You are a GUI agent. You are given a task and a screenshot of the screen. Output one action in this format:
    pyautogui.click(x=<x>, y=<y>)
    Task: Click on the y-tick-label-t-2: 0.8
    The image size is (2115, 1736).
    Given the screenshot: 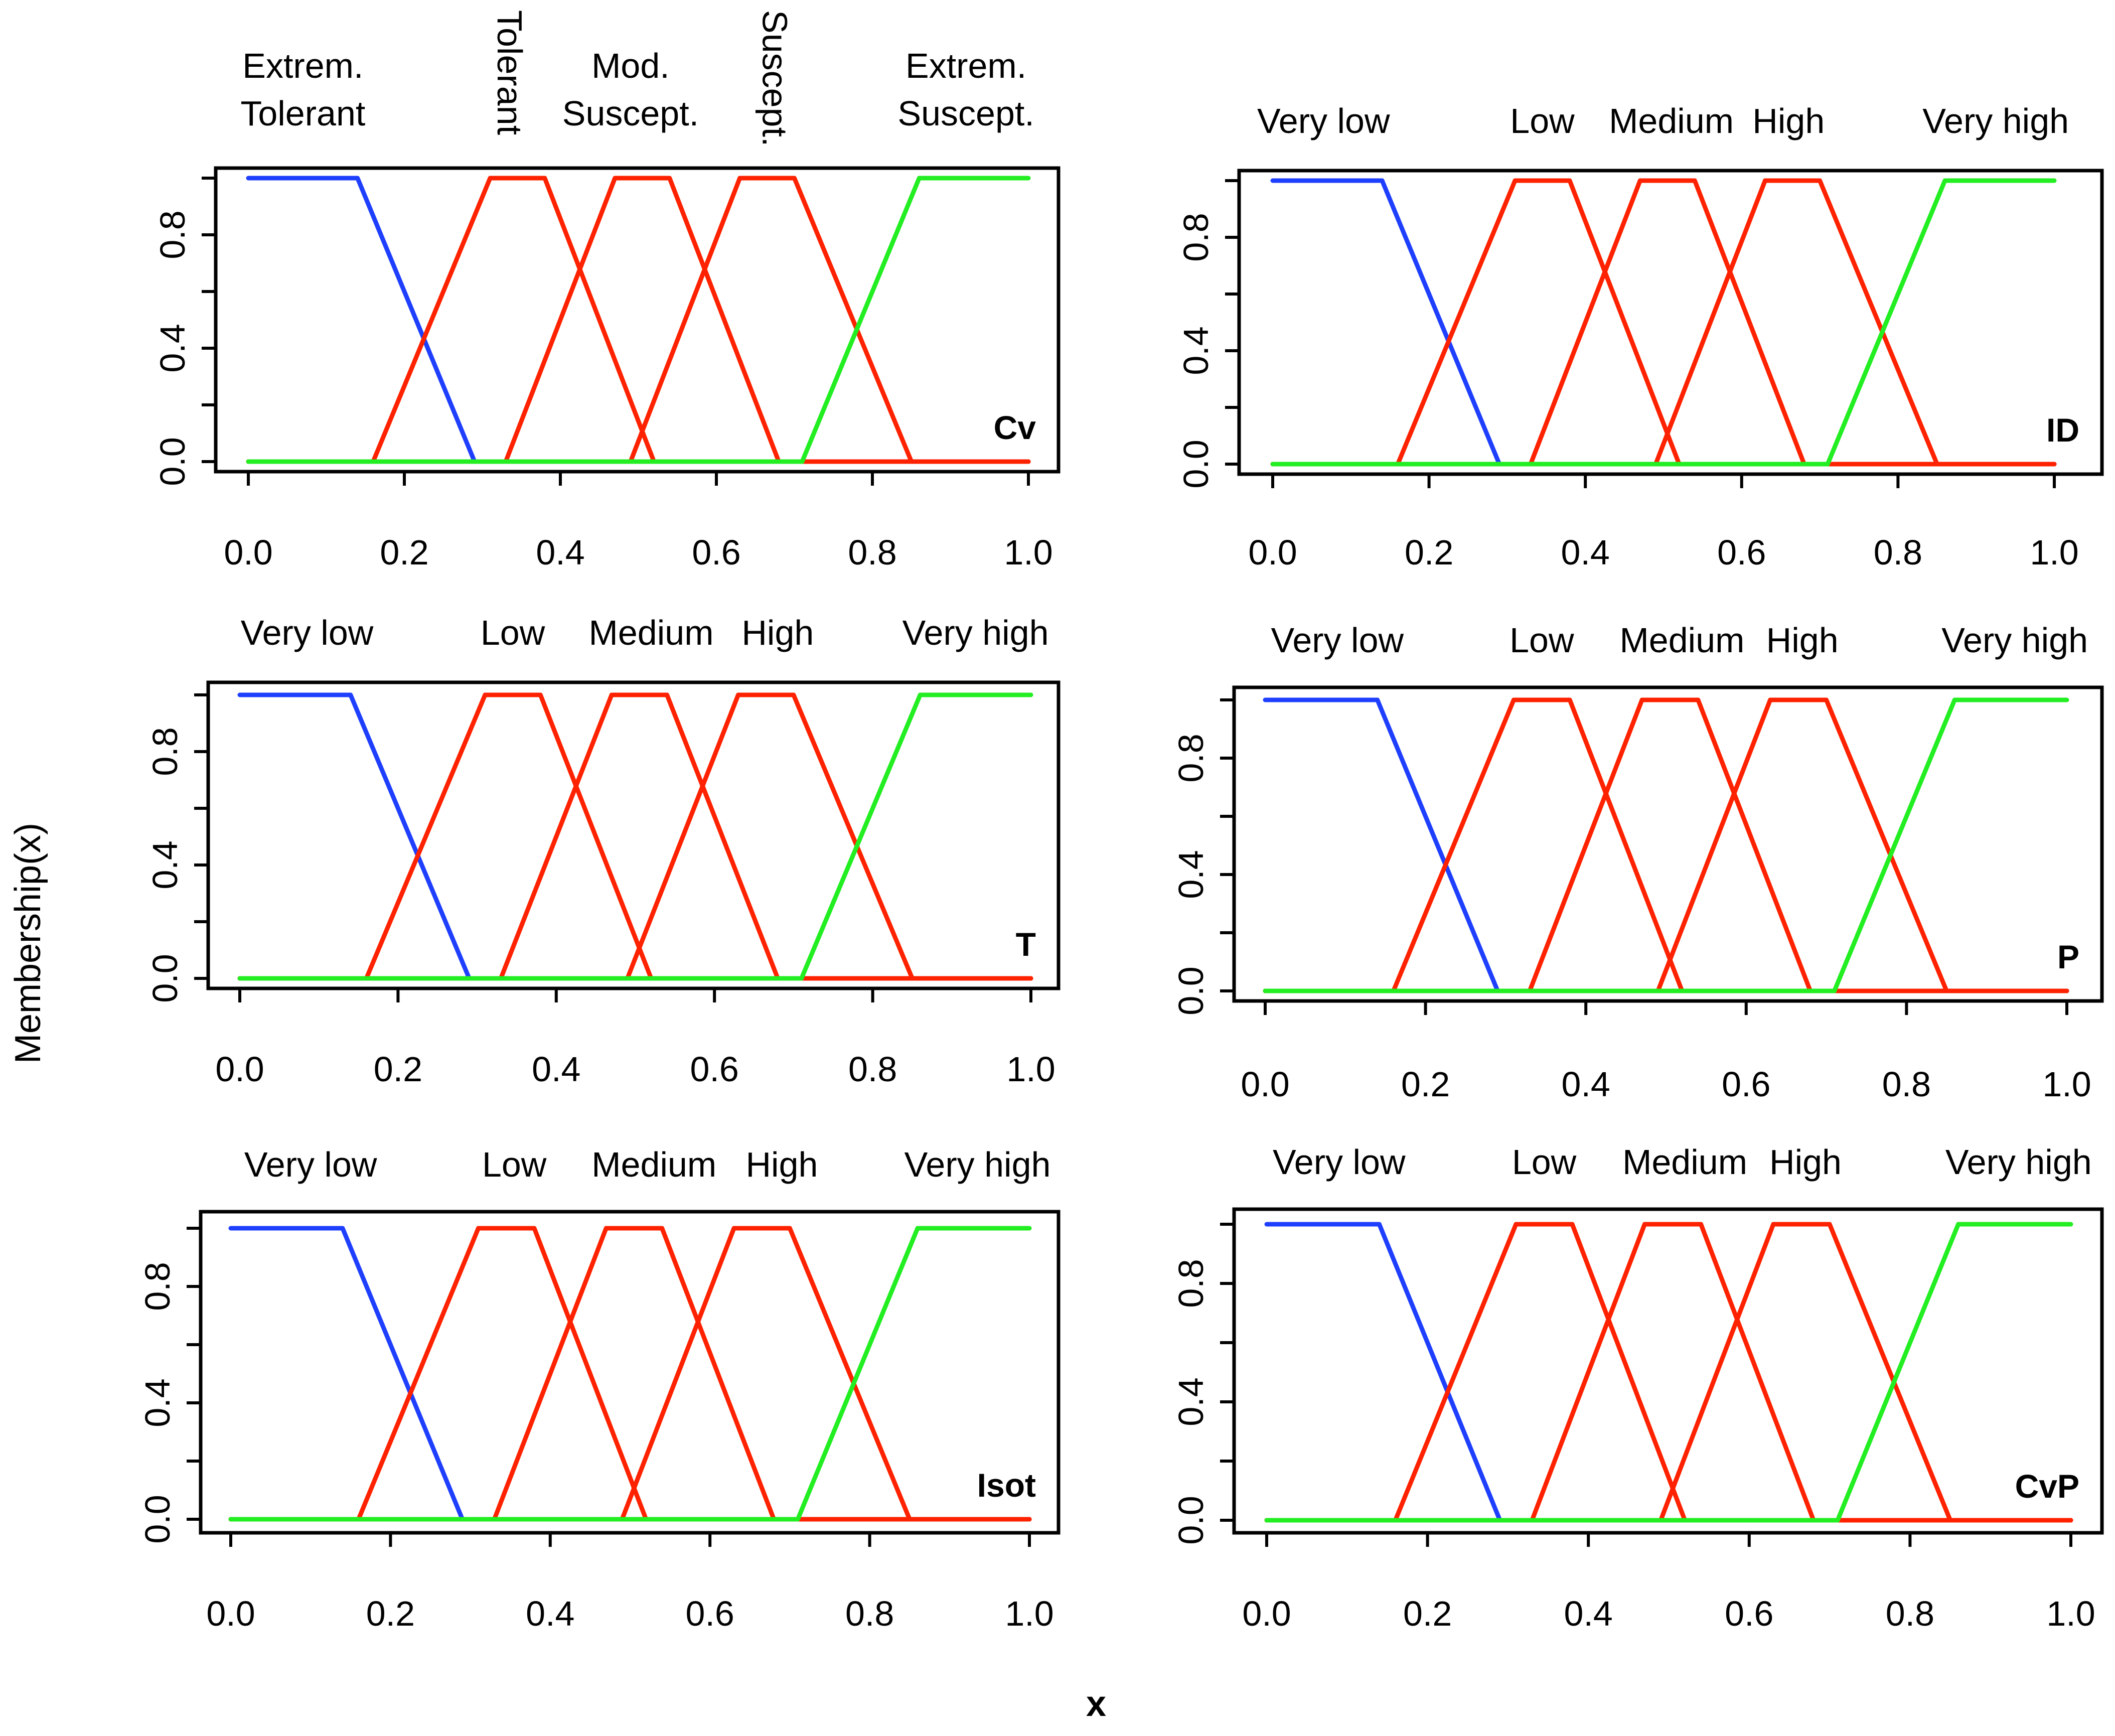 What is the action you would take?
    pyautogui.click(x=165, y=751)
    